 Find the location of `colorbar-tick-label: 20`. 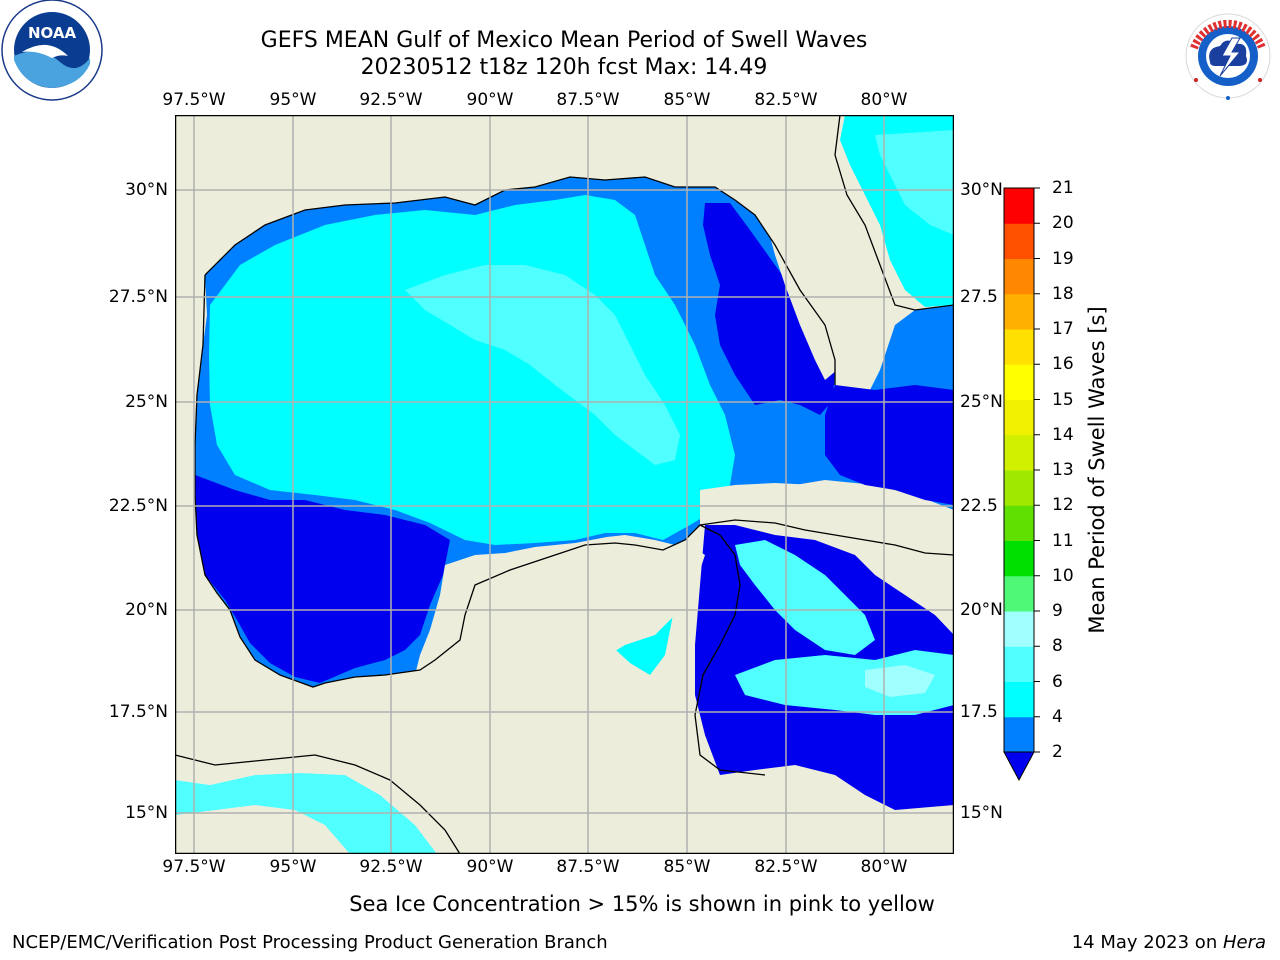

colorbar-tick-label: 20 is located at coordinates (1063, 223).